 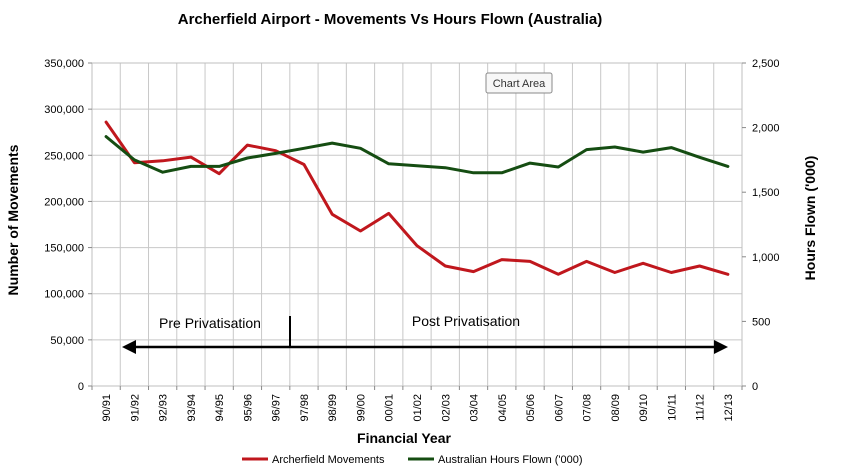 What do you see at coordinates (503, 408) in the screenshot?
I see `x-tick-label: 04/05` at bounding box center [503, 408].